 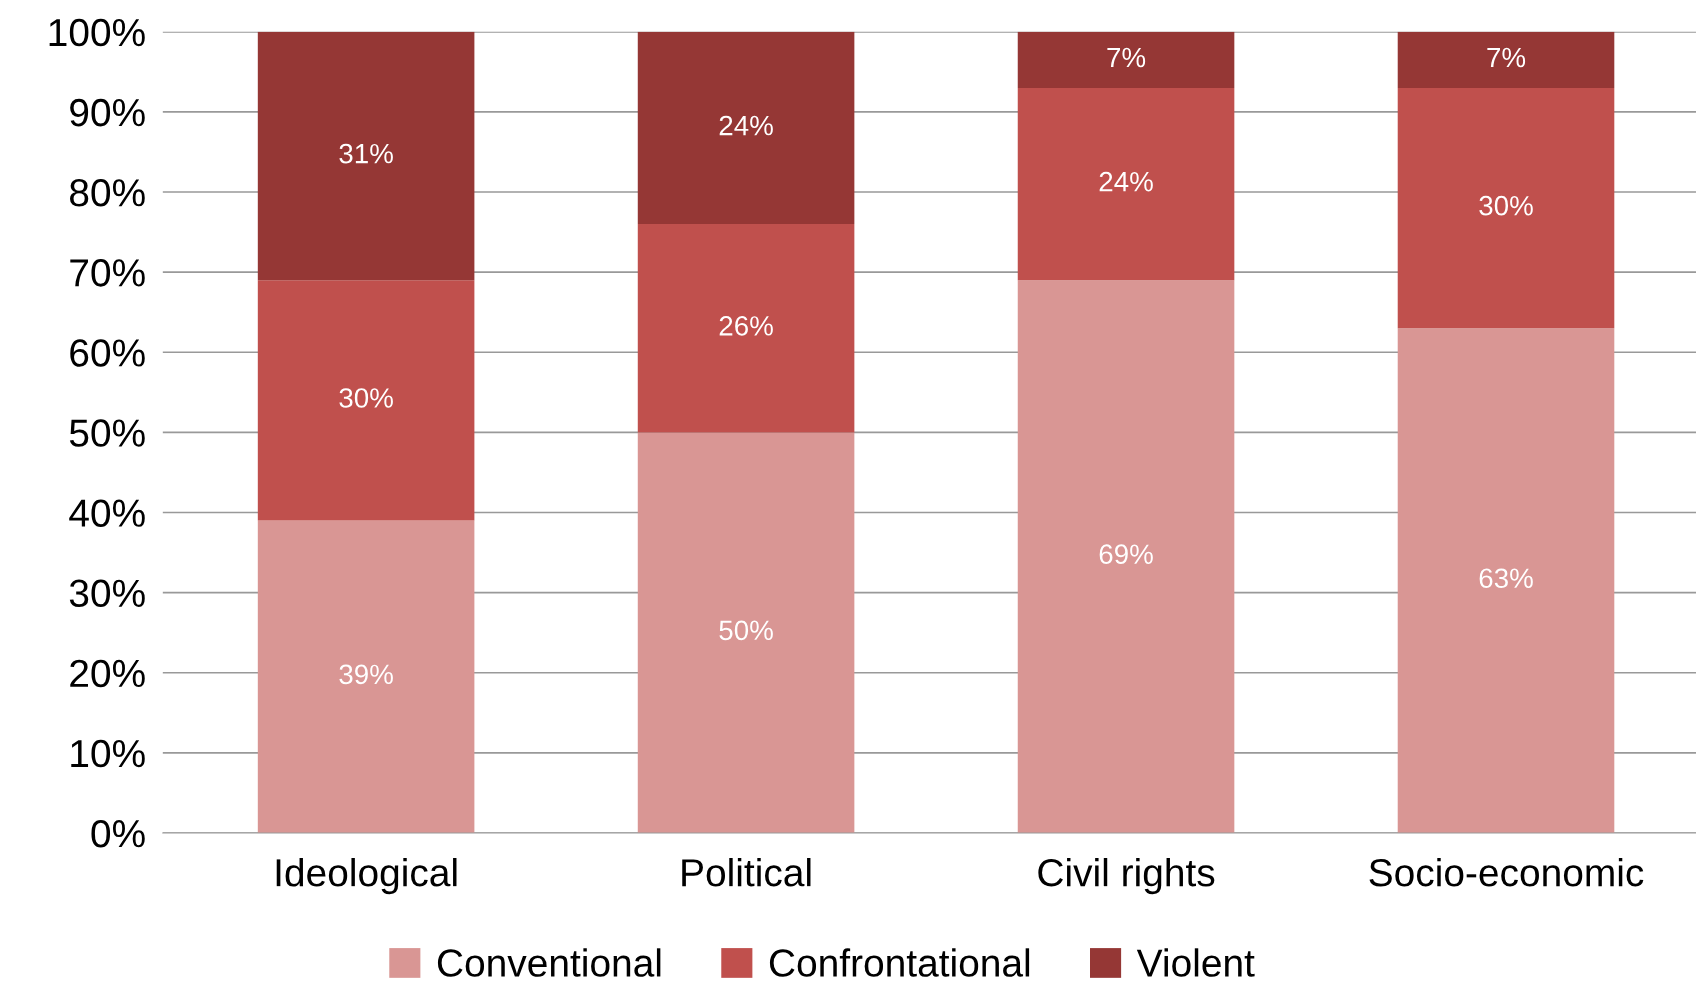 What do you see at coordinates (1126, 876) in the screenshot?
I see `x-tick-label: Civil rights` at bounding box center [1126, 876].